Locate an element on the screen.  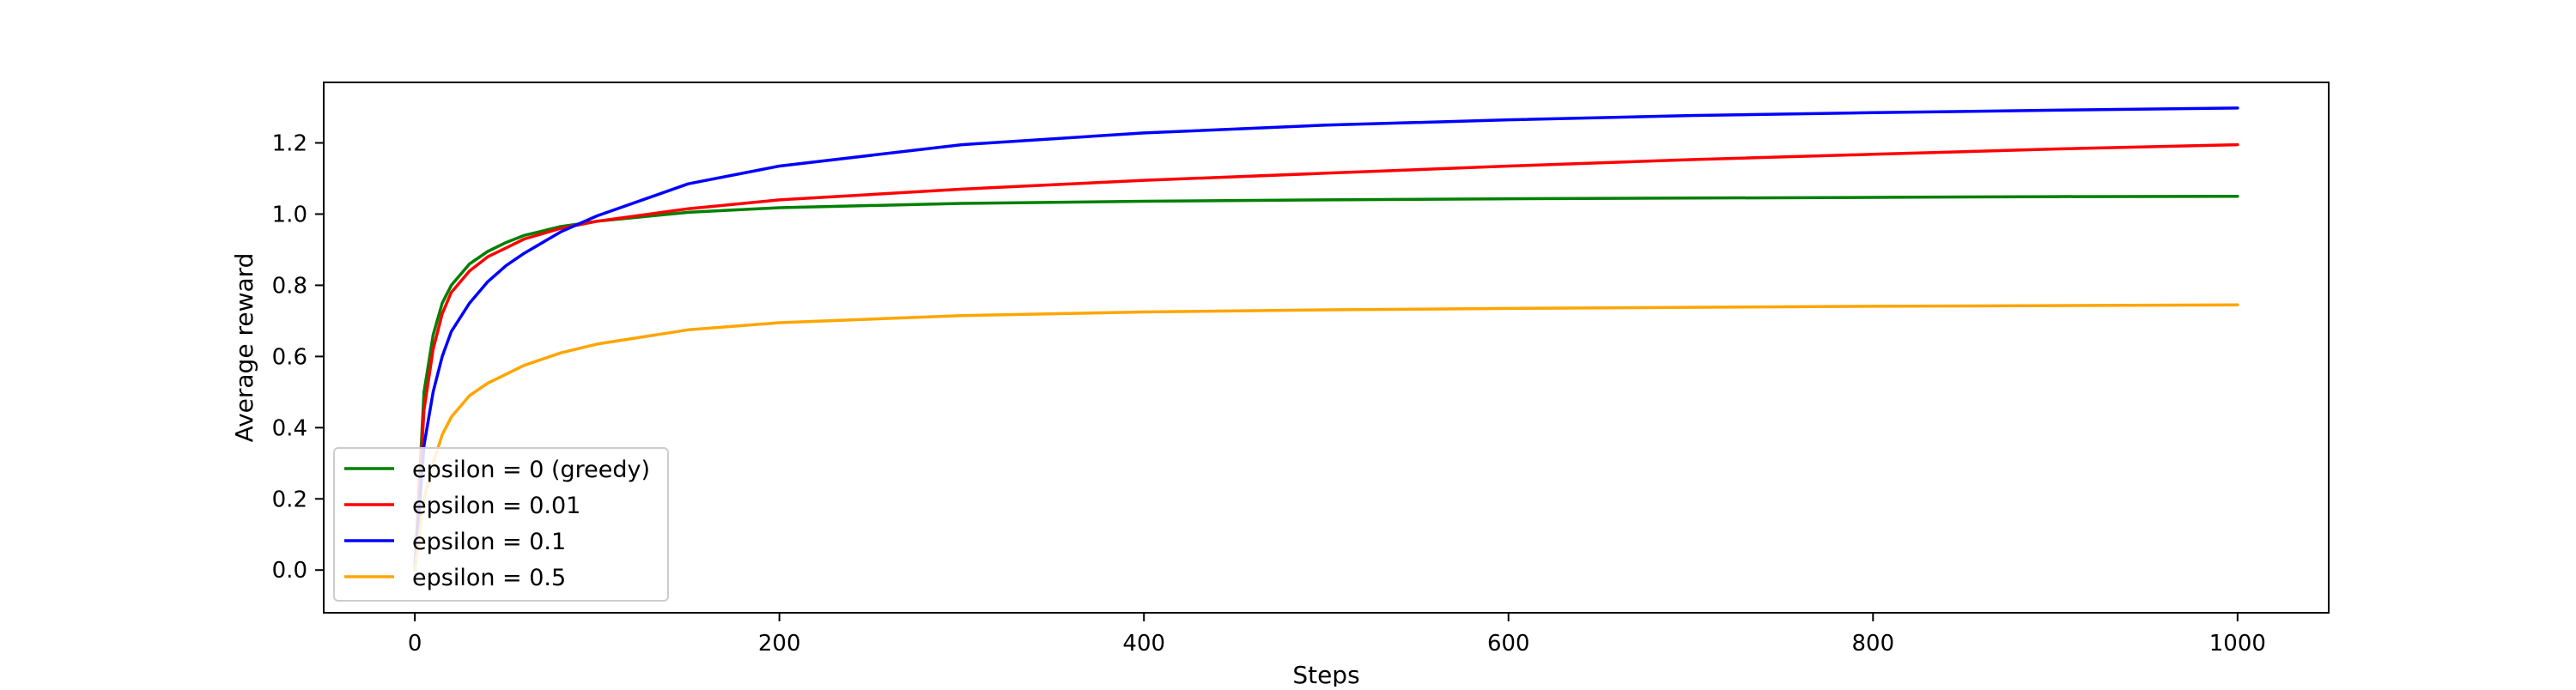
y-tick-label: 0.8 is located at coordinates (290, 286).